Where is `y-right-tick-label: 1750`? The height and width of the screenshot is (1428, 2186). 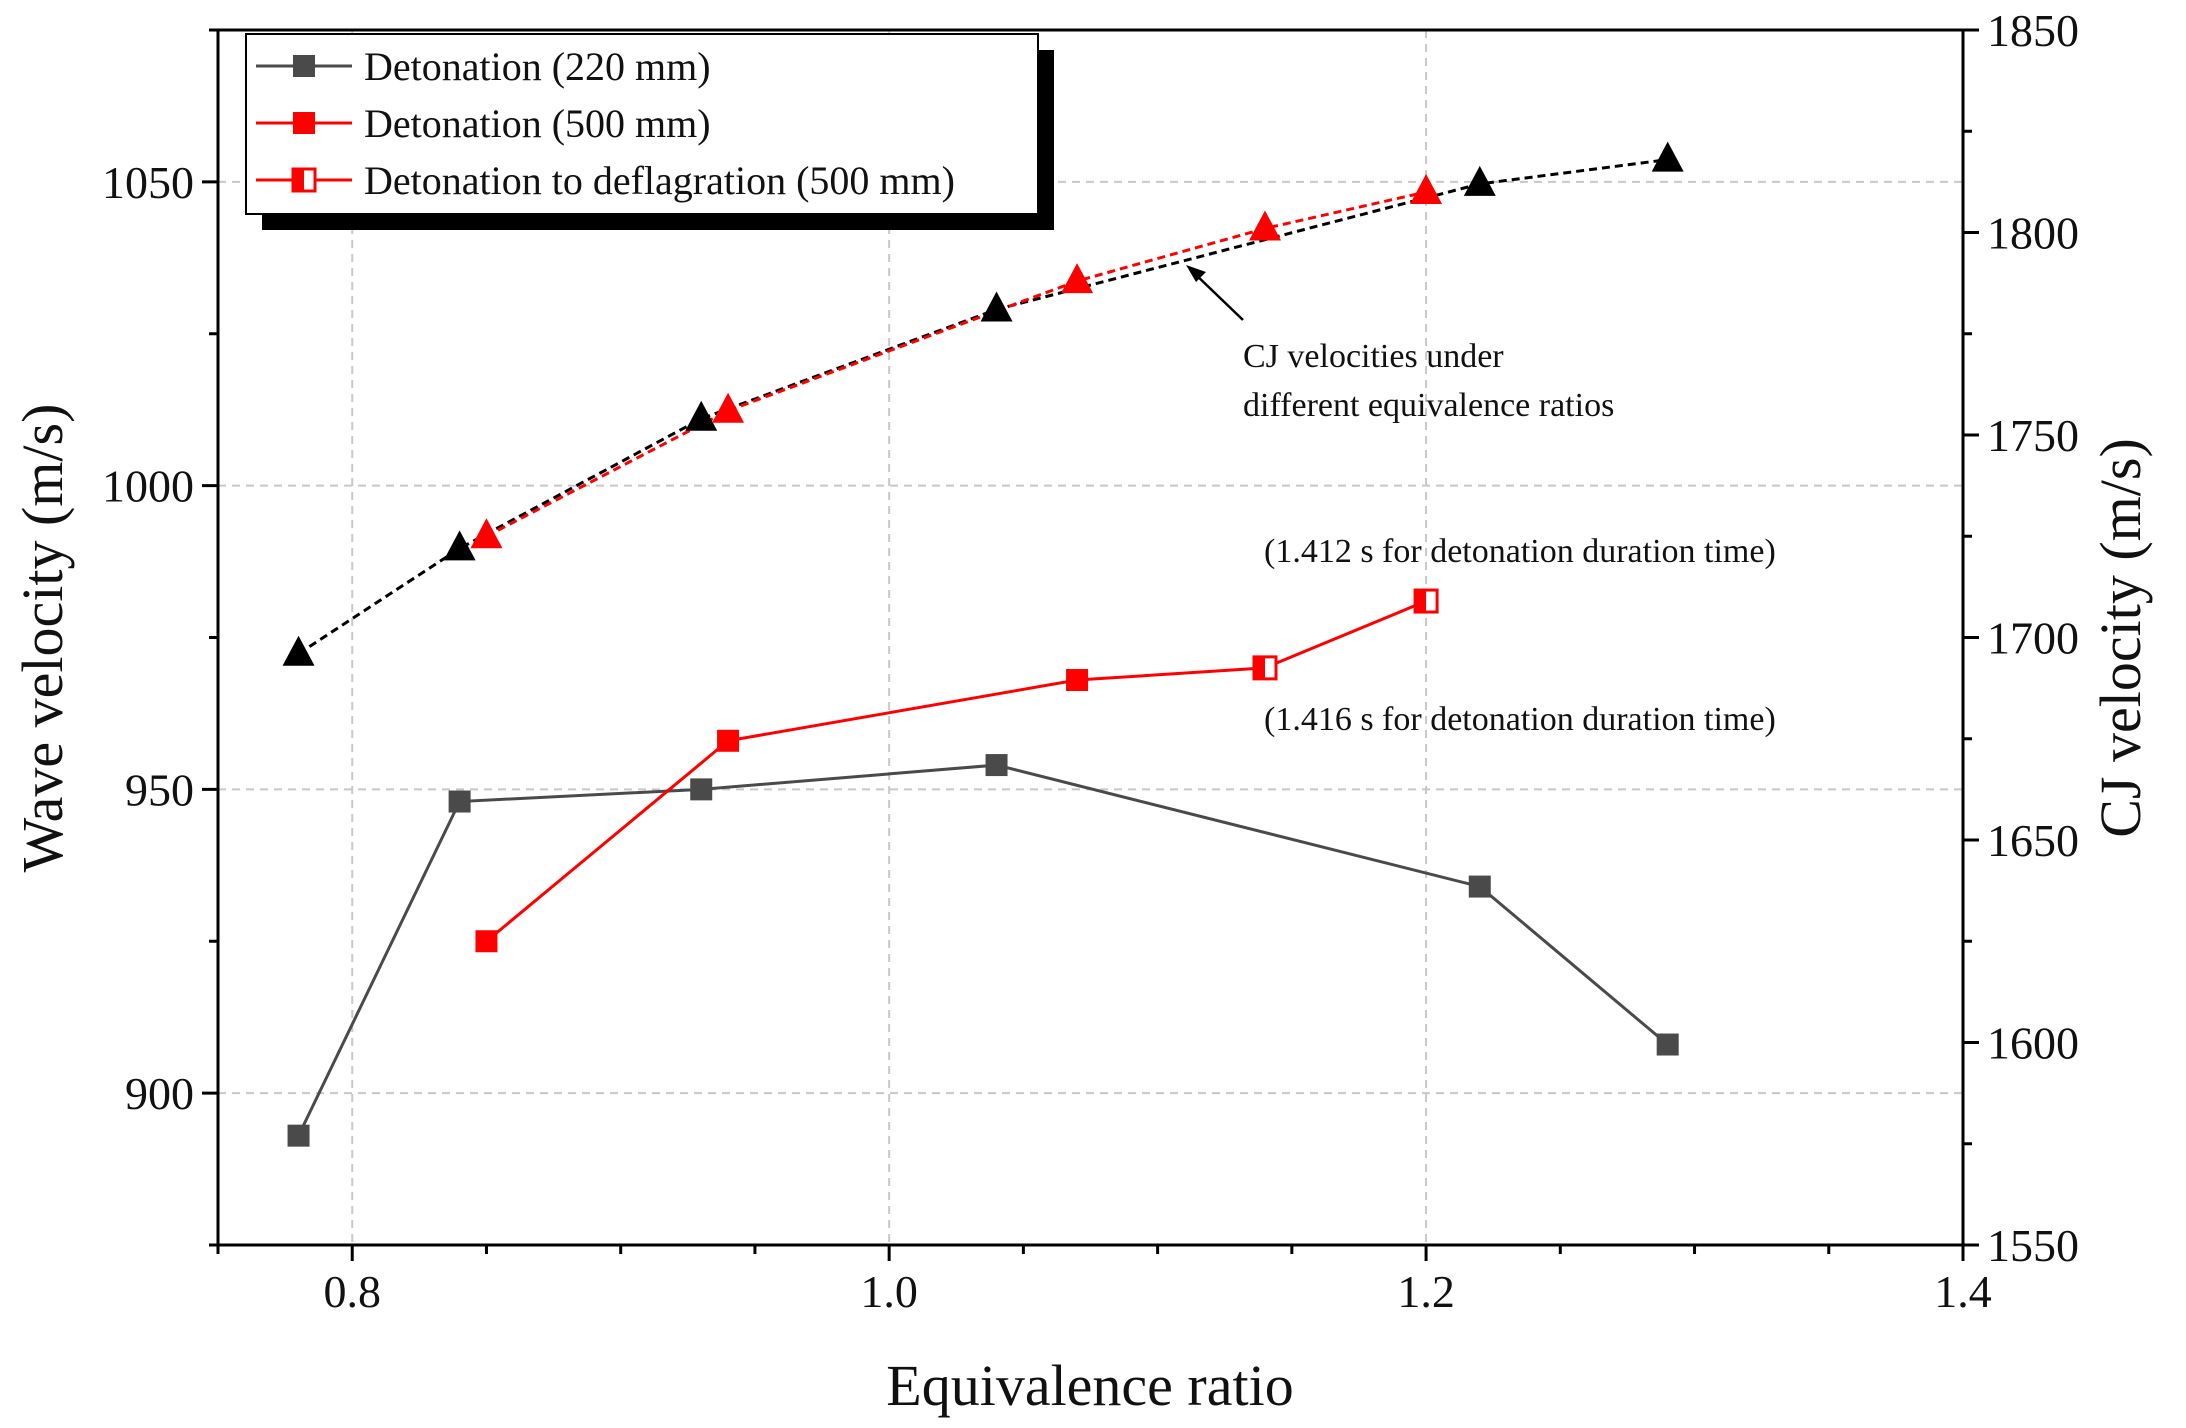 y-right-tick-label: 1750 is located at coordinates (2033, 435).